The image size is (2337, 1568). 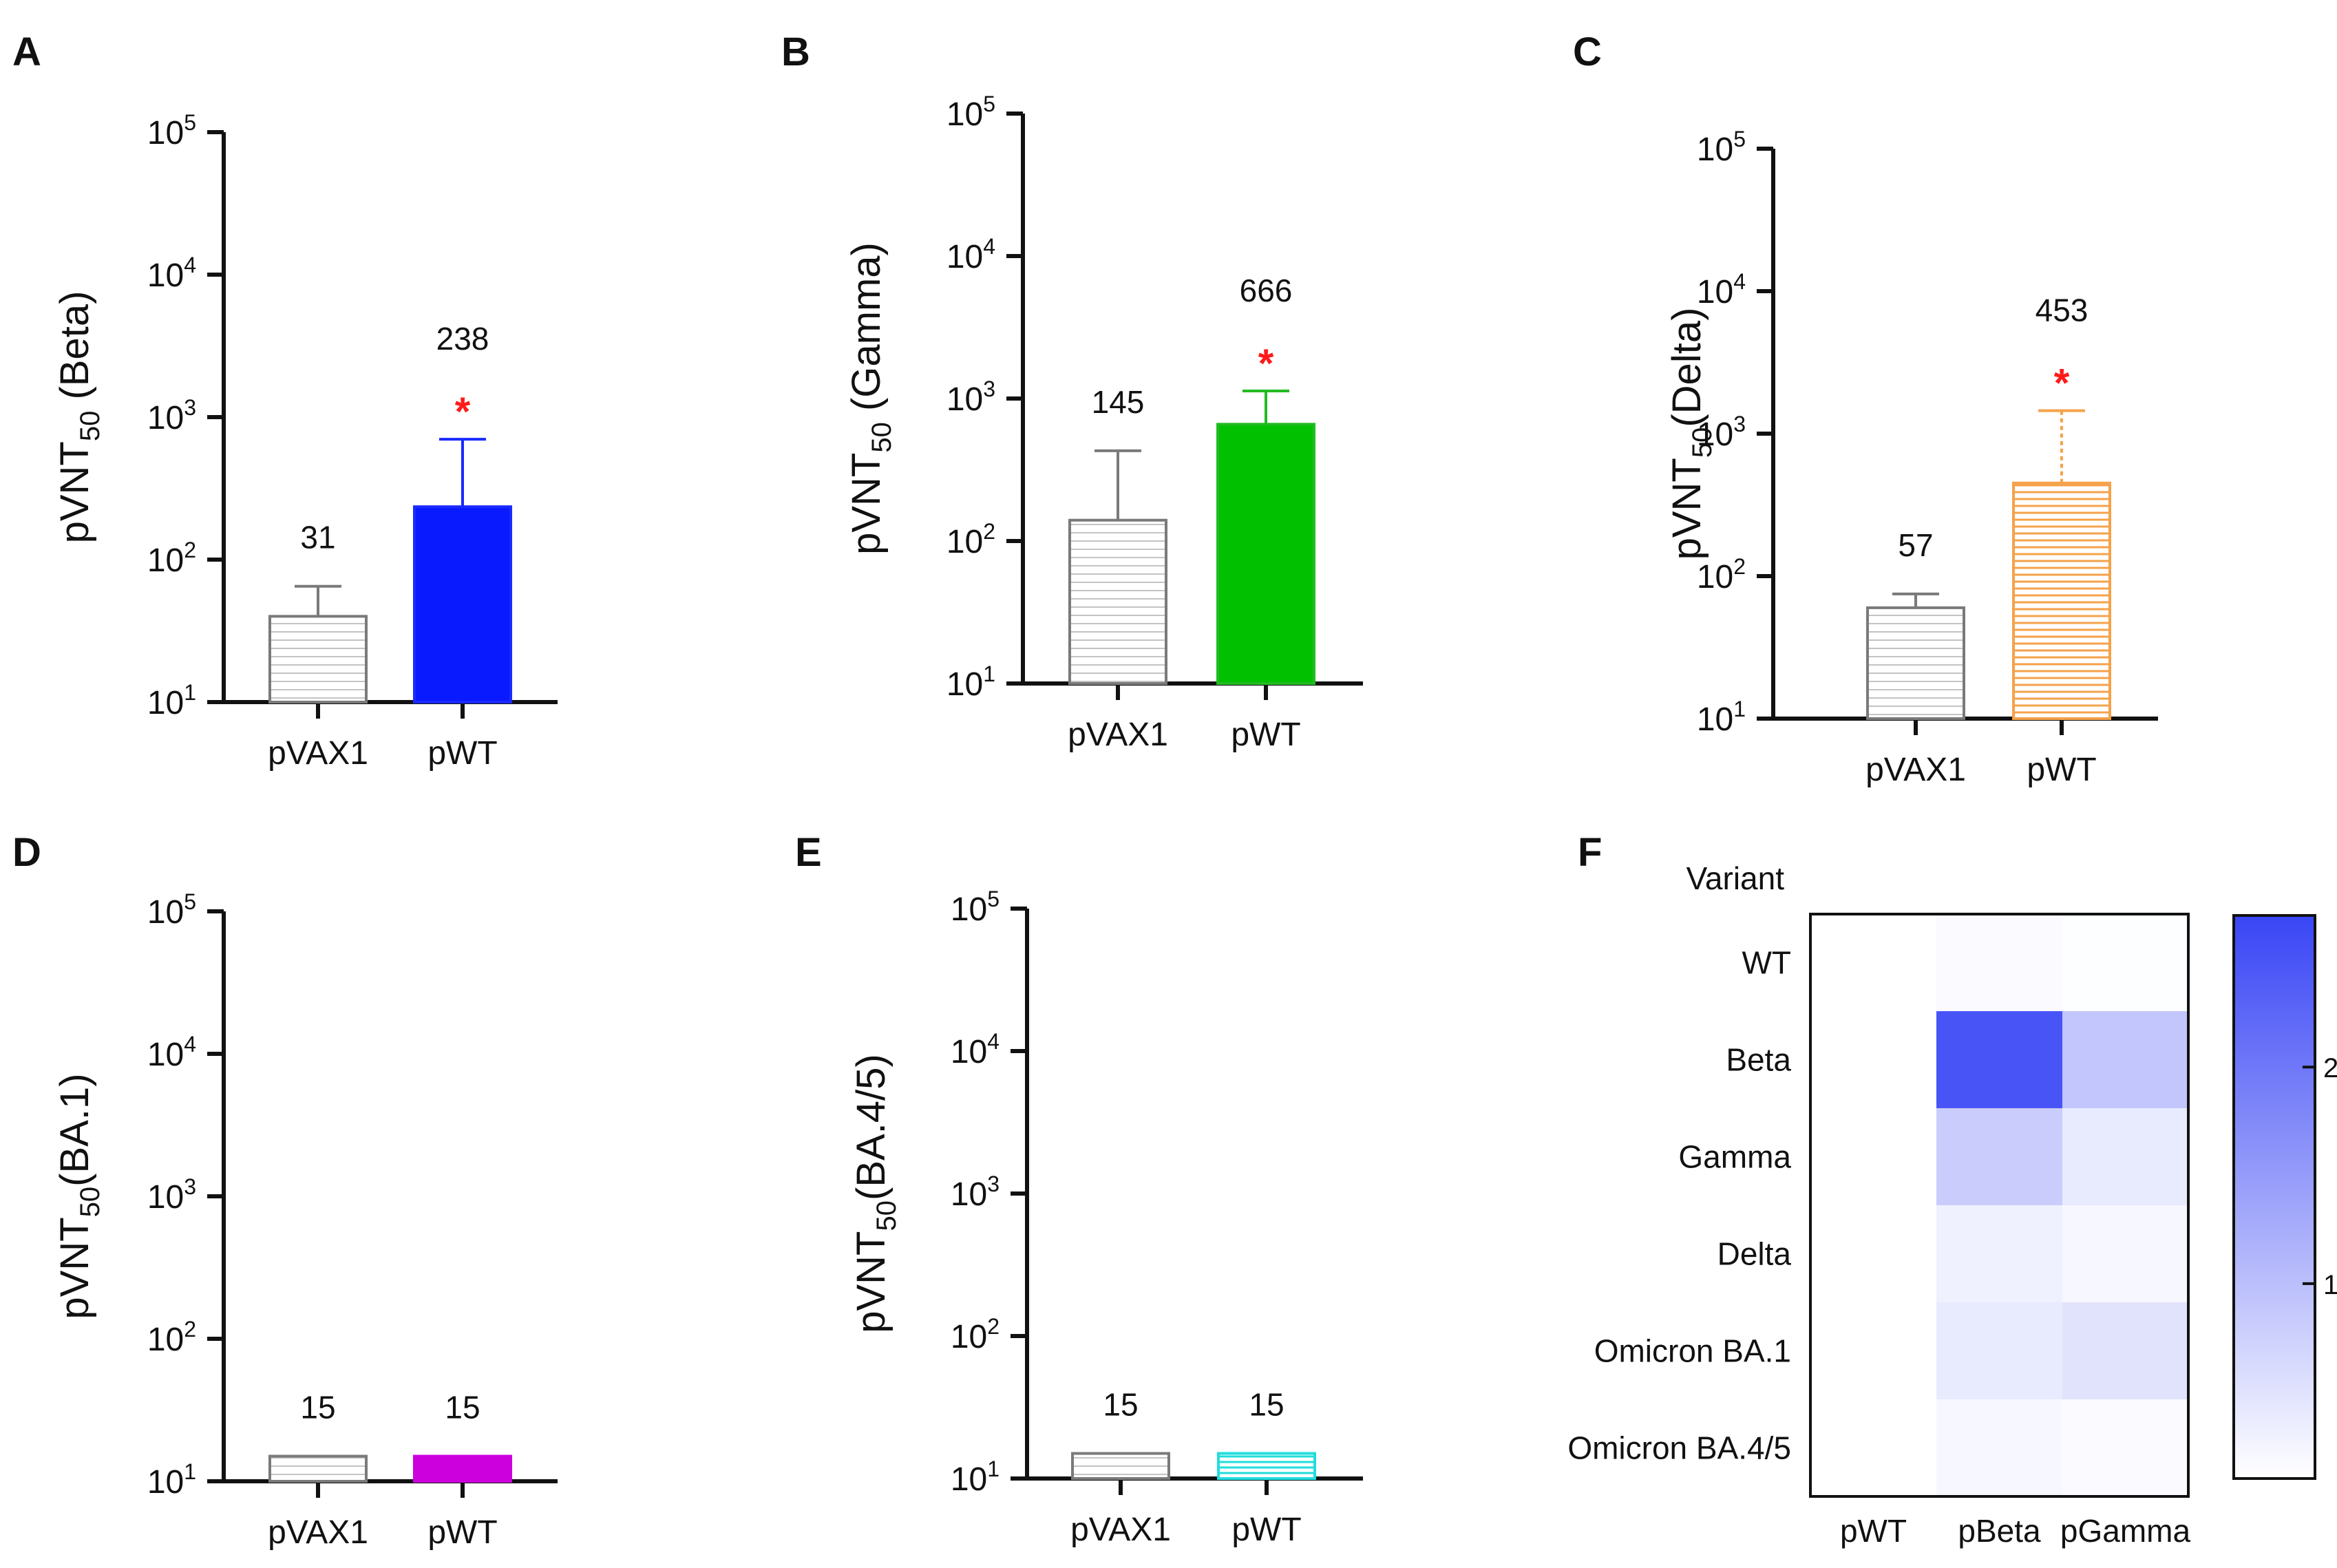 What do you see at coordinates (2330, 1285) in the screenshot?
I see `colorbar-tick-label: 10` at bounding box center [2330, 1285].